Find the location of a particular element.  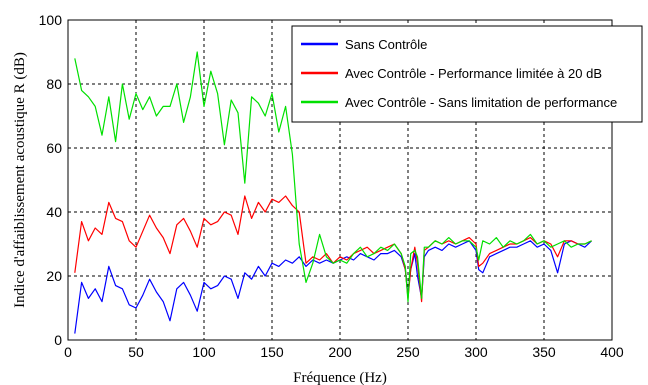

x-tick-label: 350 is located at coordinates (544, 352).